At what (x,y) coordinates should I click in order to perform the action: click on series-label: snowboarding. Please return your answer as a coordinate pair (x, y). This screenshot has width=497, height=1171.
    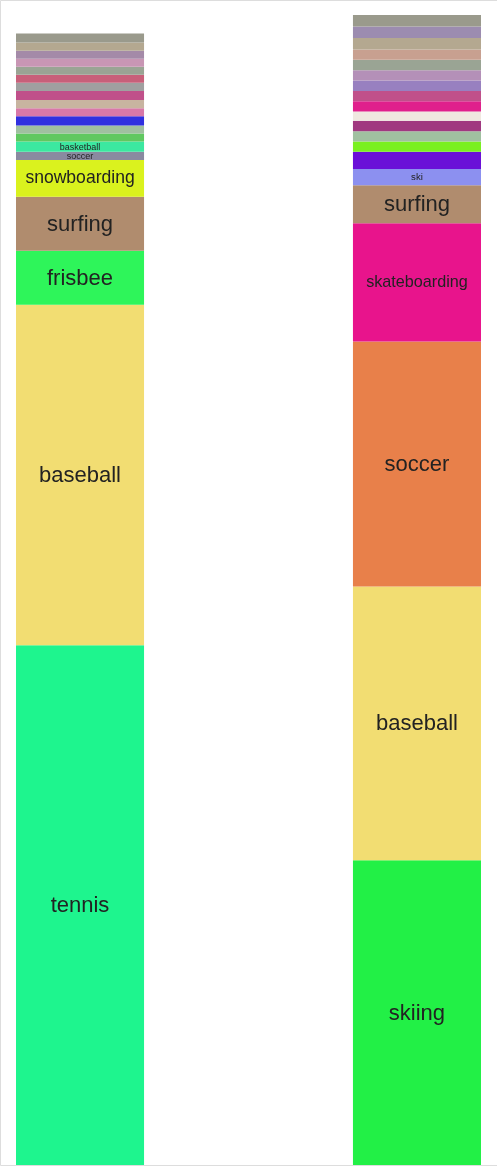
    Looking at the image, I should click on (80, 177).